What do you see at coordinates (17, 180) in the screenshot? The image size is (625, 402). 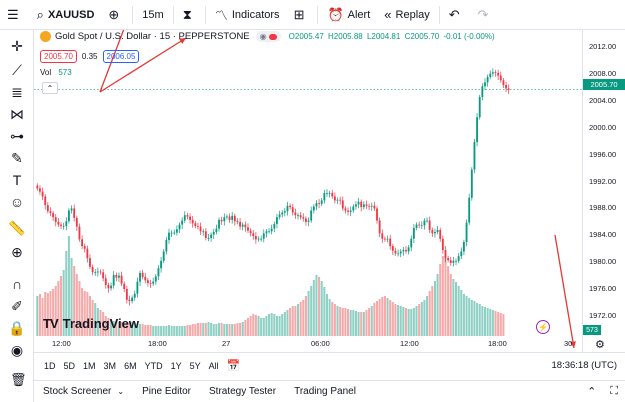 I see `text-icon: T` at bounding box center [17, 180].